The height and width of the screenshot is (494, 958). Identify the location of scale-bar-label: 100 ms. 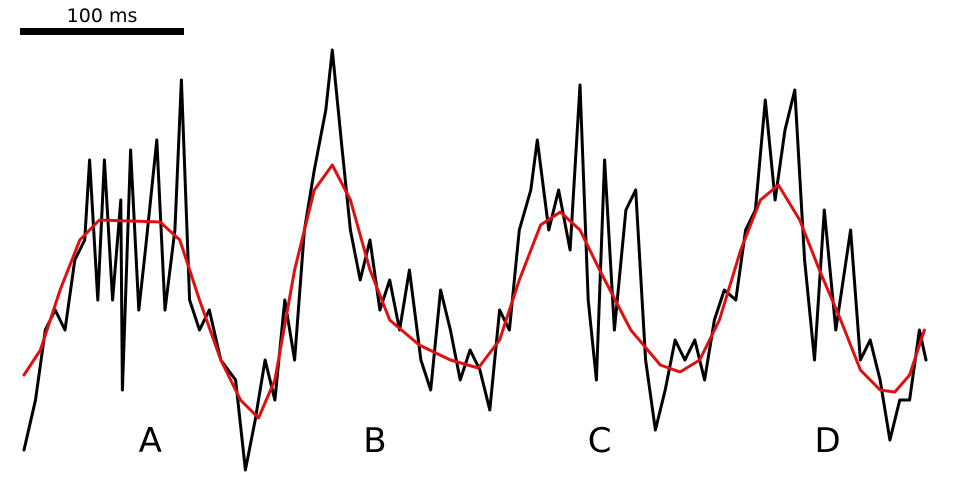
(102, 16).